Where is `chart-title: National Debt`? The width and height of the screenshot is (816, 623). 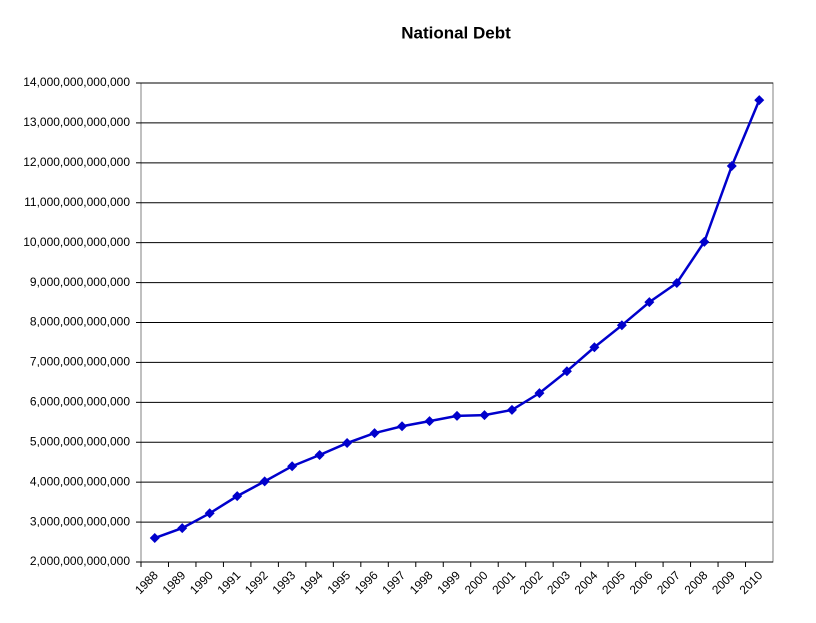
chart-title: National Debt is located at coordinates (456, 32).